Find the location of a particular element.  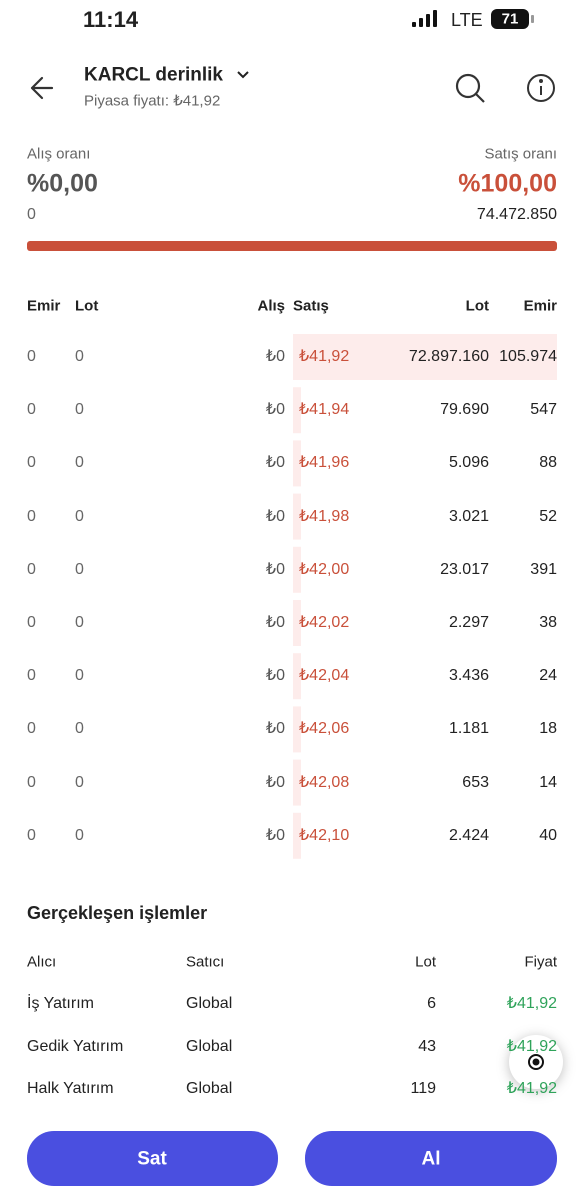

market-price: Piyasa fiyatı: ₺41,92 is located at coordinates (152, 101).